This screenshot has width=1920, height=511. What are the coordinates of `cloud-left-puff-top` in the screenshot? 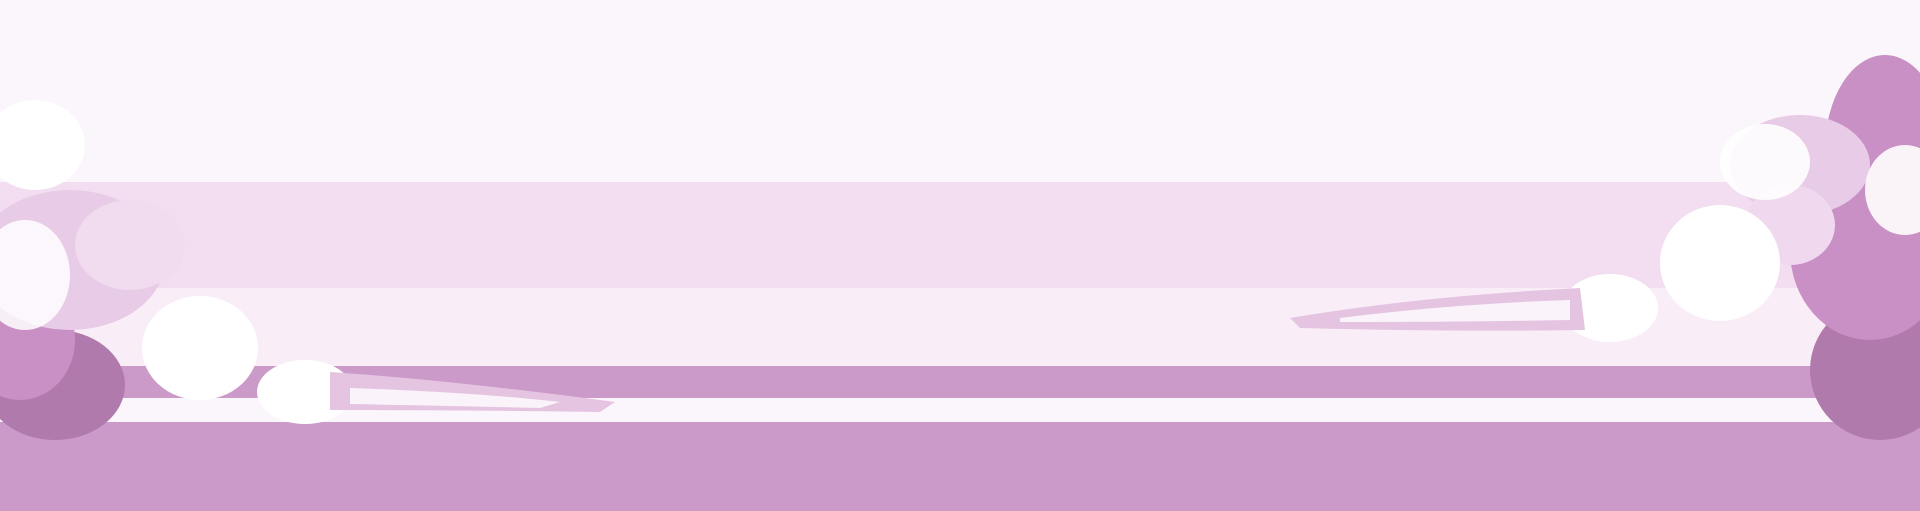 It's located at (42, 145).